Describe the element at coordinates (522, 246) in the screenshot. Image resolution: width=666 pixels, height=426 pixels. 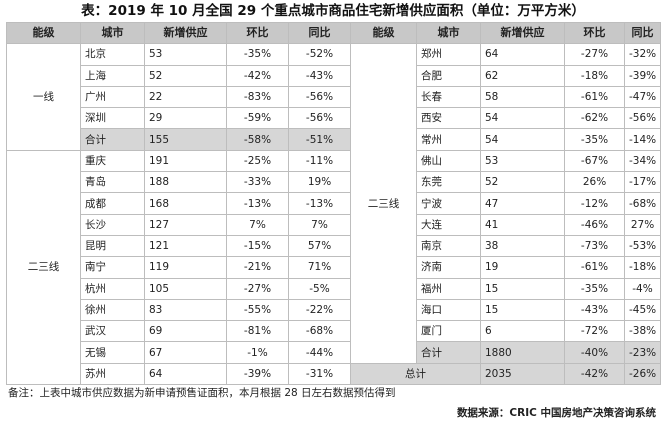
I see `supply-value: 38` at that location.